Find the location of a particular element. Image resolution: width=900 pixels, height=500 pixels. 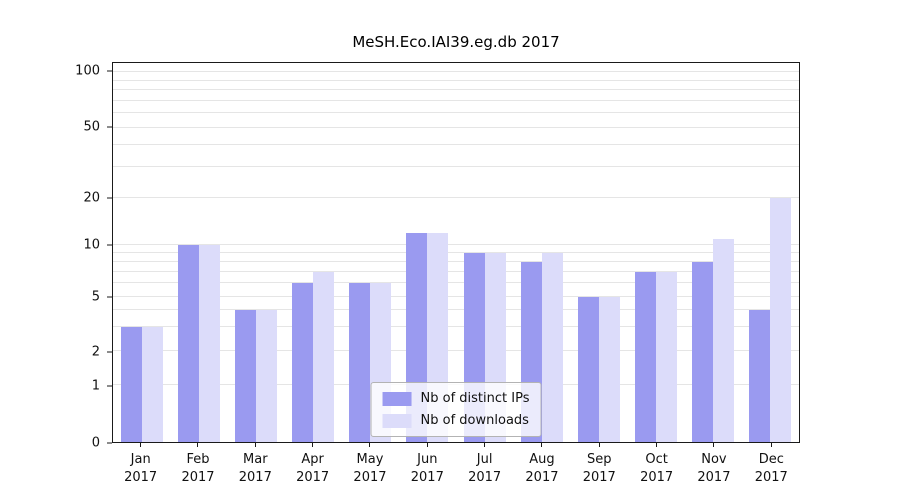

x-tick-label-month: Sep is located at coordinates (599, 459).